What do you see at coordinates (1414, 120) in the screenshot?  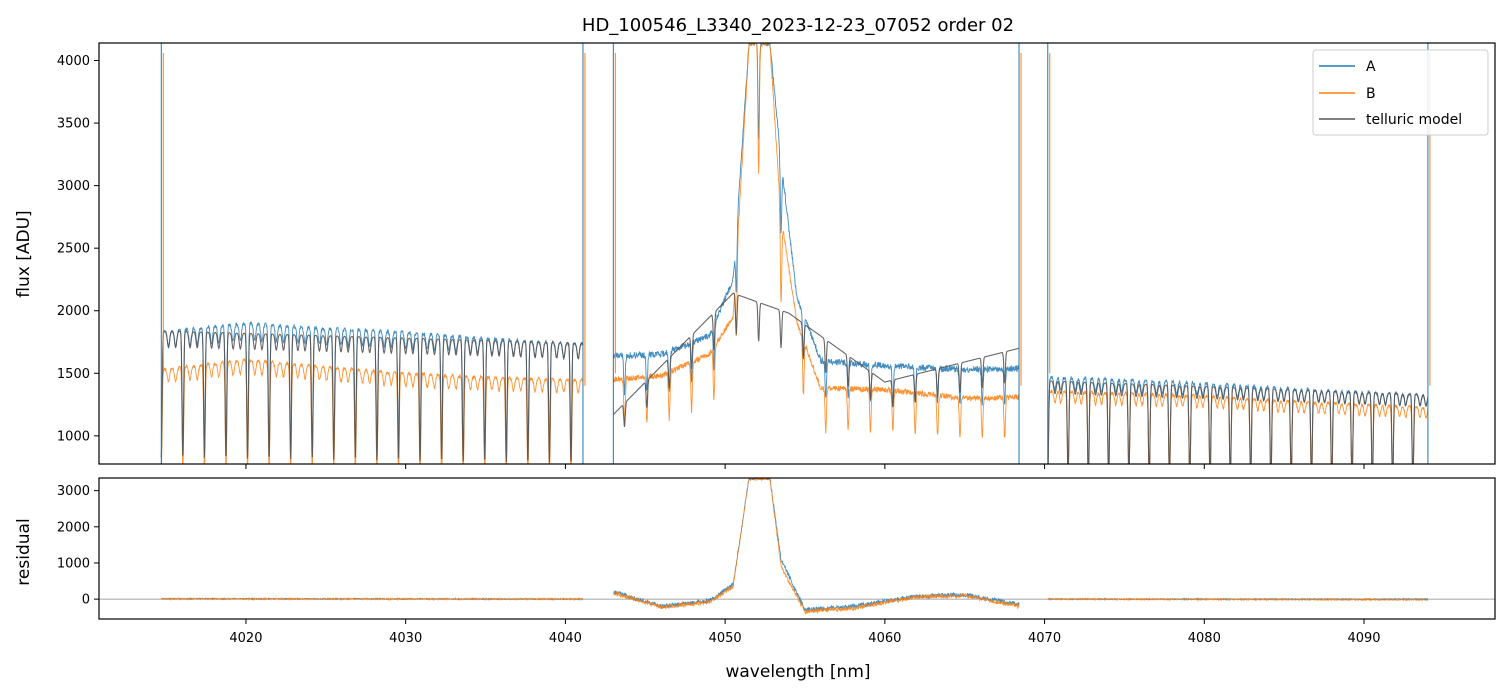 I see `legend-label-telluric: telluric model` at bounding box center [1414, 120].